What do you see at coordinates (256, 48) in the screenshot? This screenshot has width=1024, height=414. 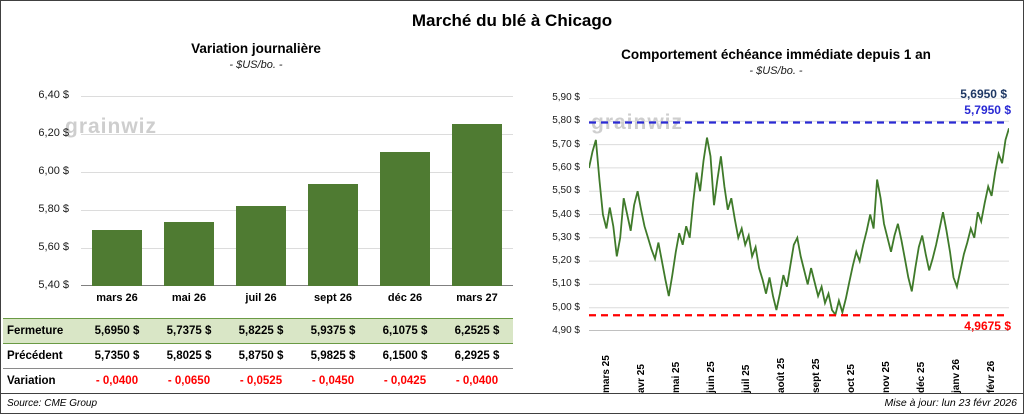 I see `bar-chart-title: Variation journalière` at bounding box center [256, 48].